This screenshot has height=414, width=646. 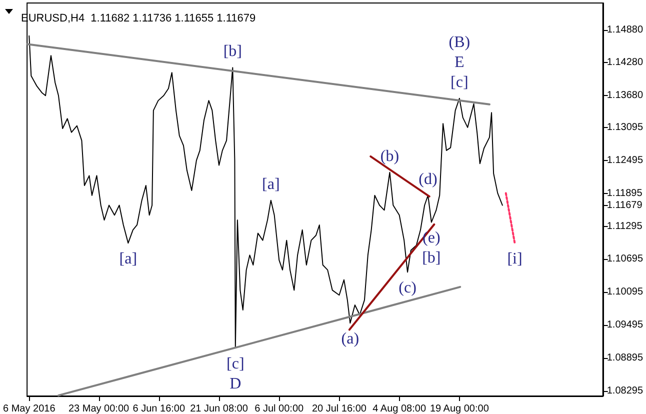 I want to click on y-tick-label: 1.13680, so click(x=625, y=96).